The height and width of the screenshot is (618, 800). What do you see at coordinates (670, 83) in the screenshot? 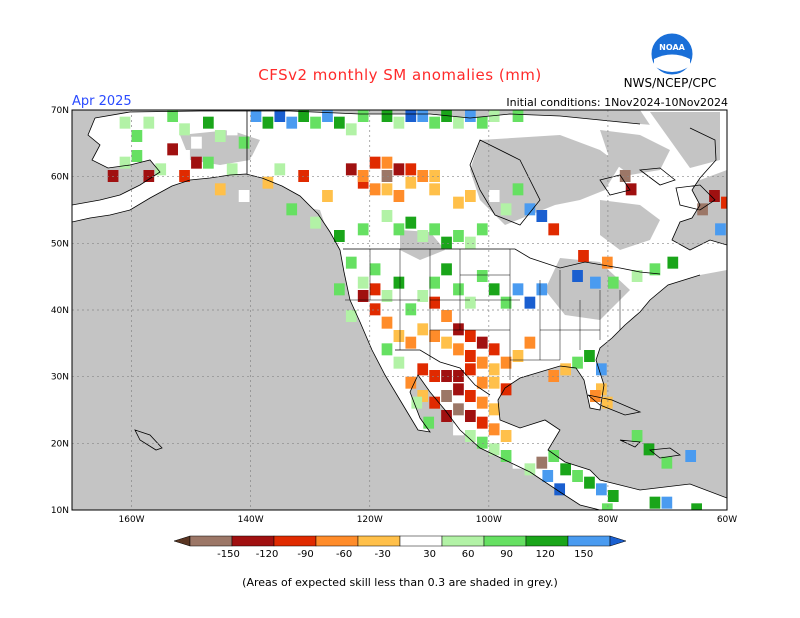
I see `agency-label: NWS/NCEP/CPC` at bounding box center [670, 83].